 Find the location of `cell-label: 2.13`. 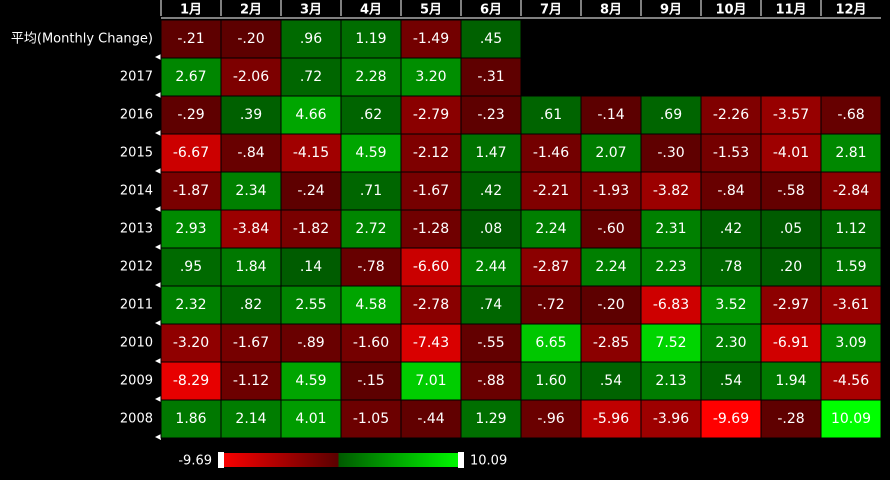

cell-label: 2.13 is located at coordinates (670, 381).